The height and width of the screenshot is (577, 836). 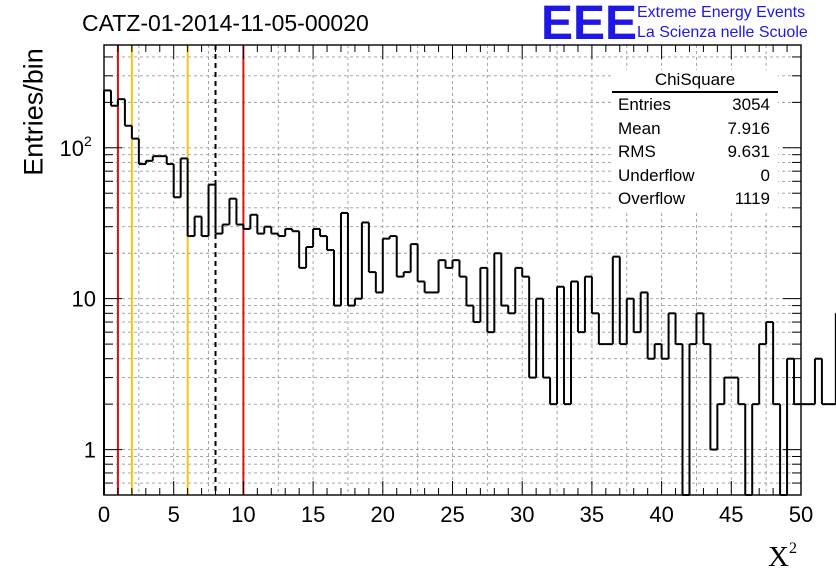 What do you see at coordinates (765, 175) in the screenshot?
I see `stats-value: 0` at bounding box center [765, 175].